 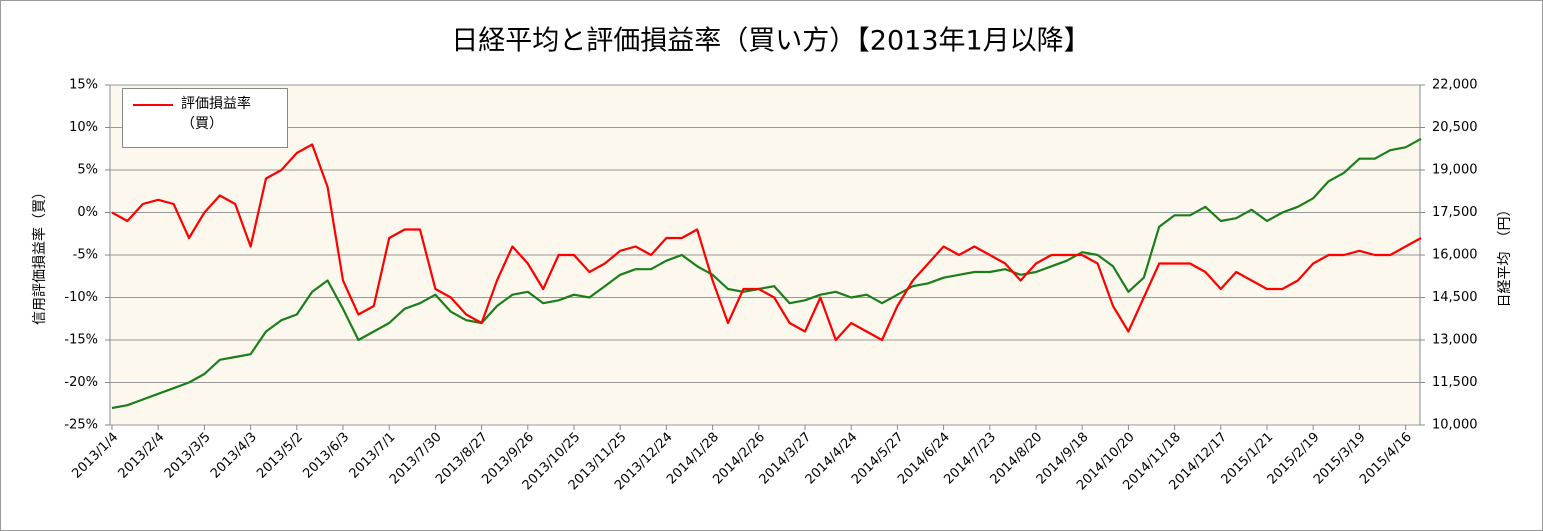 I want to click on y-tick-label: -5%, so click(x=85, y=255).